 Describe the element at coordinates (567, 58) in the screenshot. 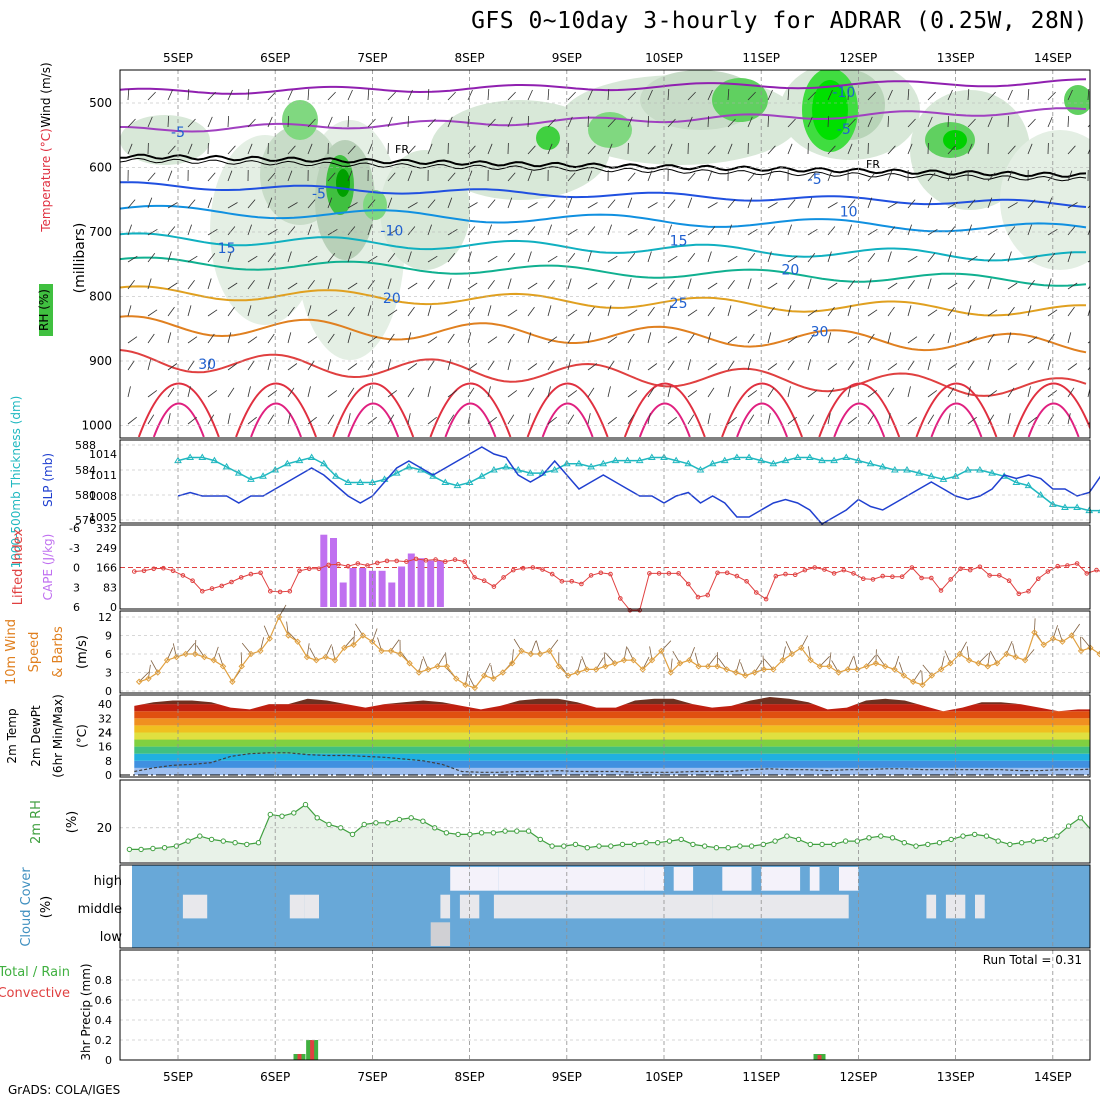

I see `date-label-top: 9SEP` at that location.